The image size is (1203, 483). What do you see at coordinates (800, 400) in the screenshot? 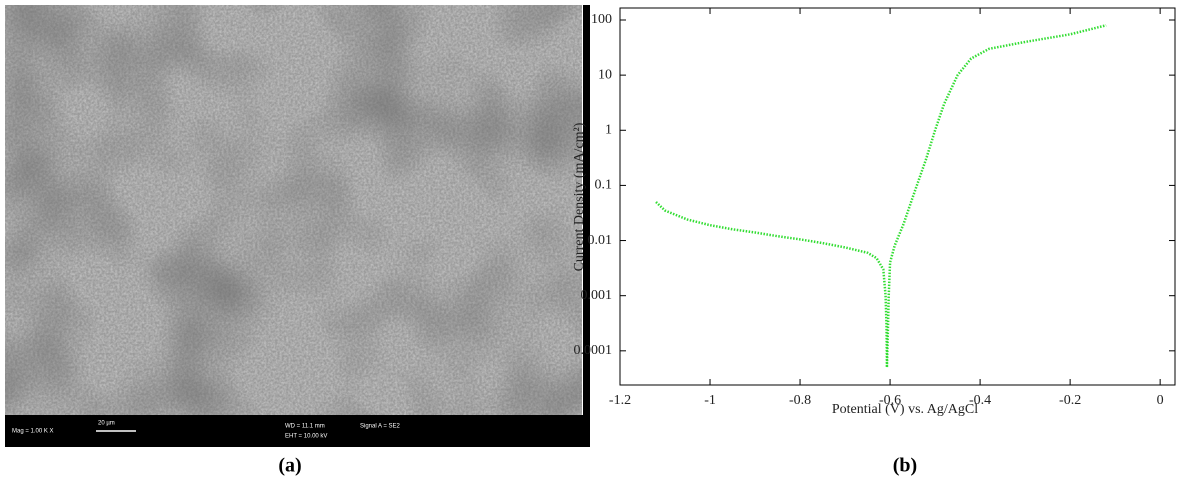
I see `x-tick-label: -0.8` at bounding box center [800, 400].